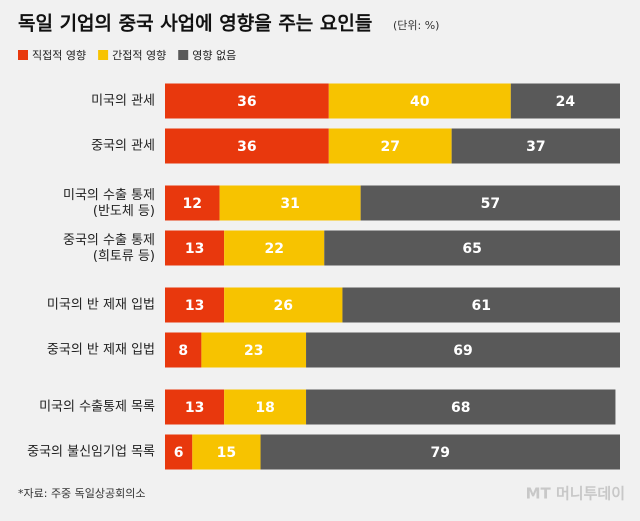  I want to click on data-label: 79, so click(440, 453).